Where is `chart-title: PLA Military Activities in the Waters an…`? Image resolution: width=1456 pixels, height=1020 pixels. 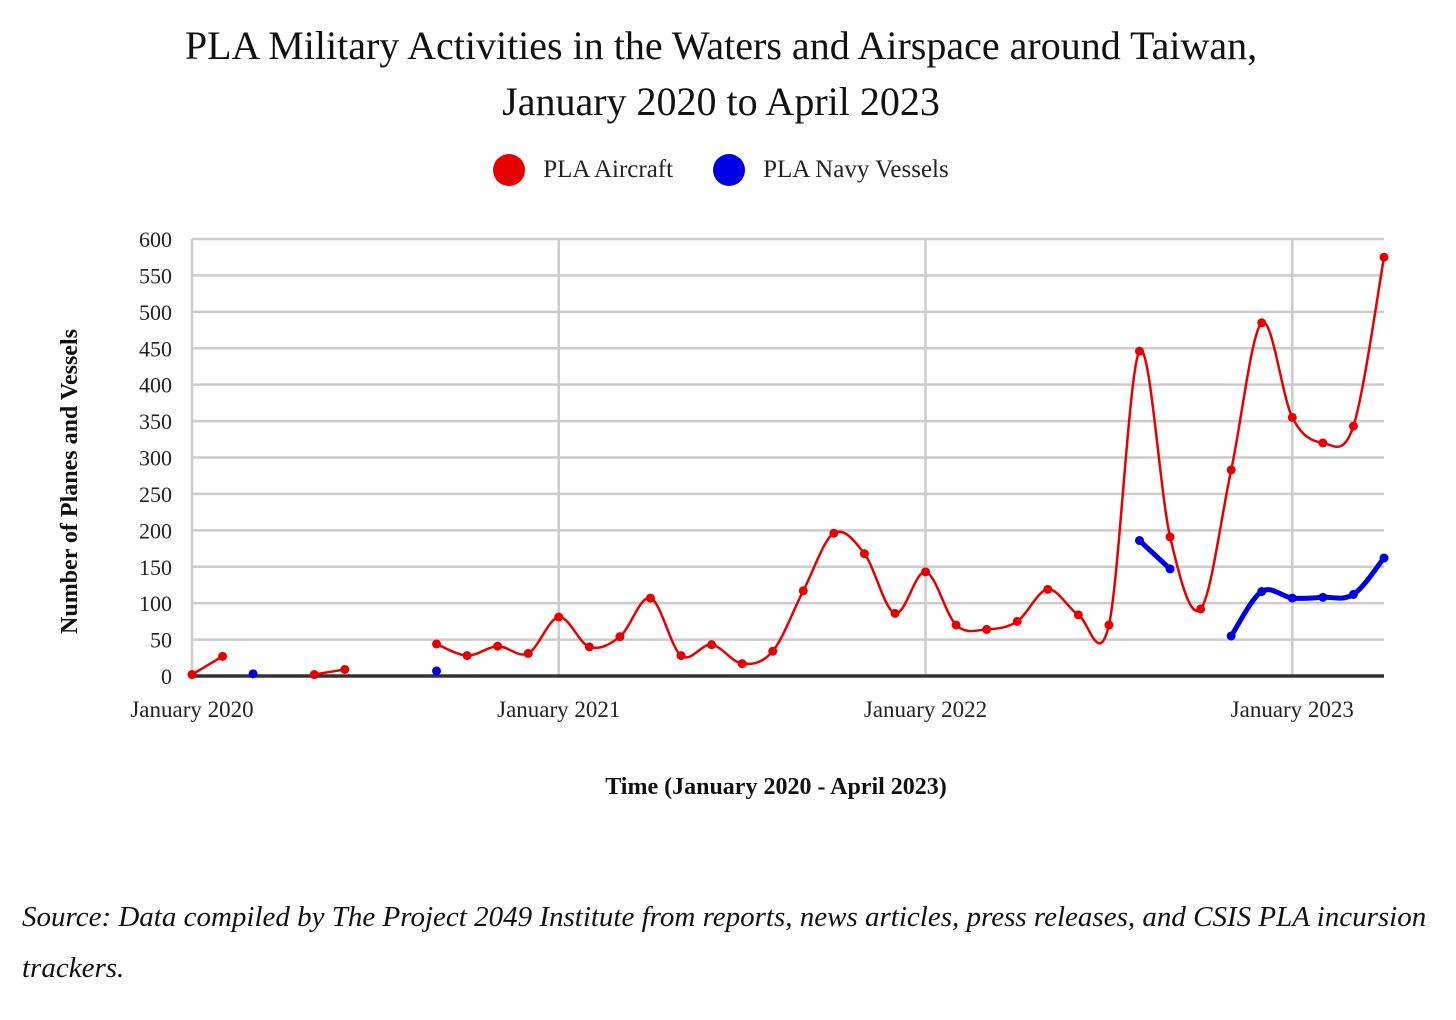
chart-title: PLA Military Activities in the Waters an… is located at coordinates (721, 74).